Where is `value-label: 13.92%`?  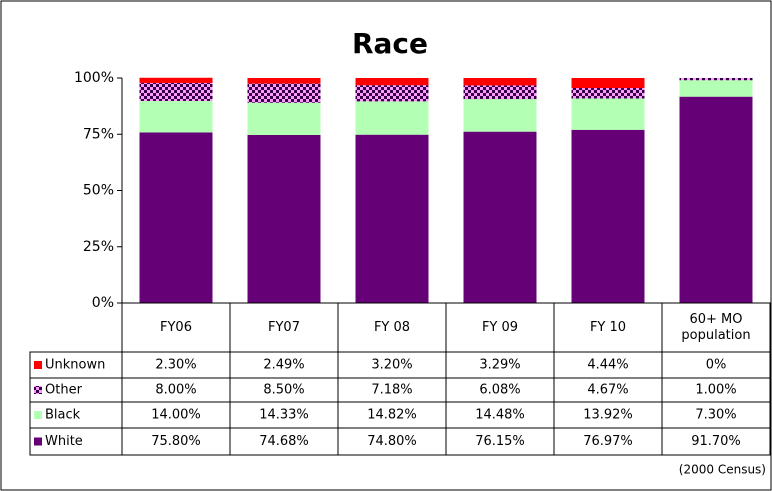 value-label: 13.92% is located at coordinates (608, 415).